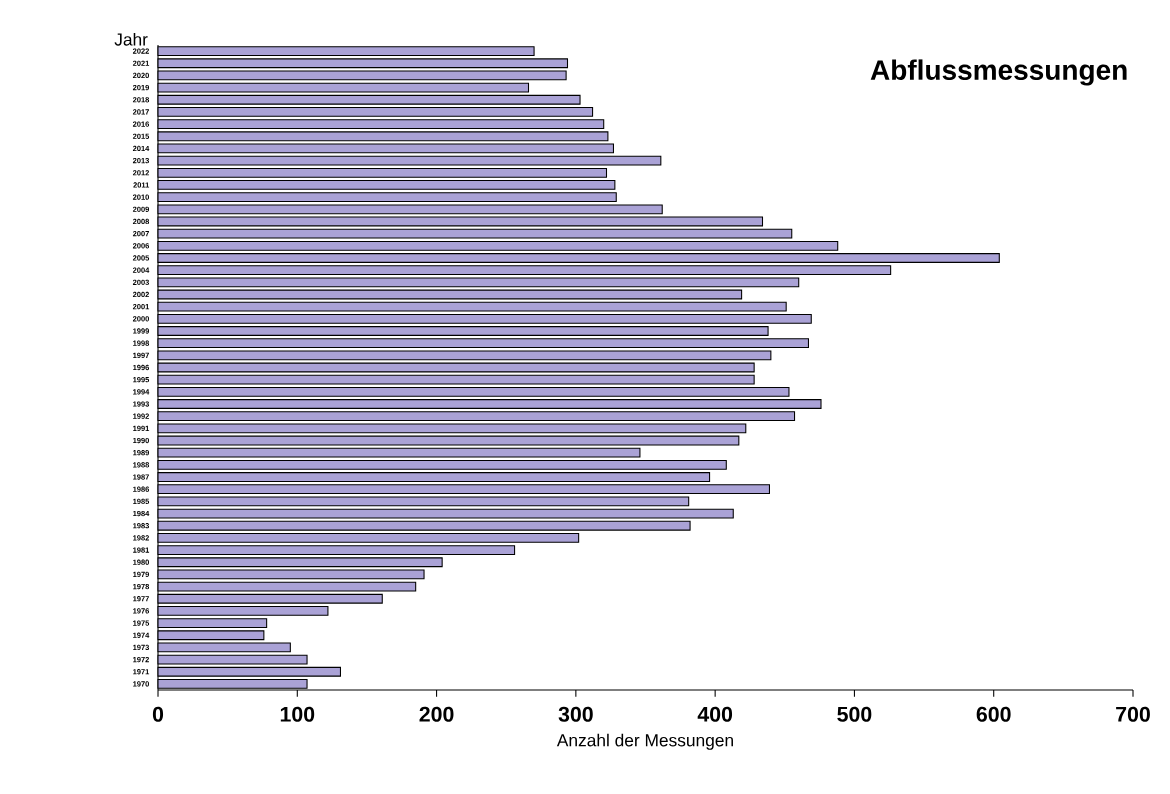 This screenshot has height=794, width=1170. What do you see at coordinates (998, 72) in the screenshot?
I see `chart-title: Abflussmessungen` at bounding box center [998, 72].